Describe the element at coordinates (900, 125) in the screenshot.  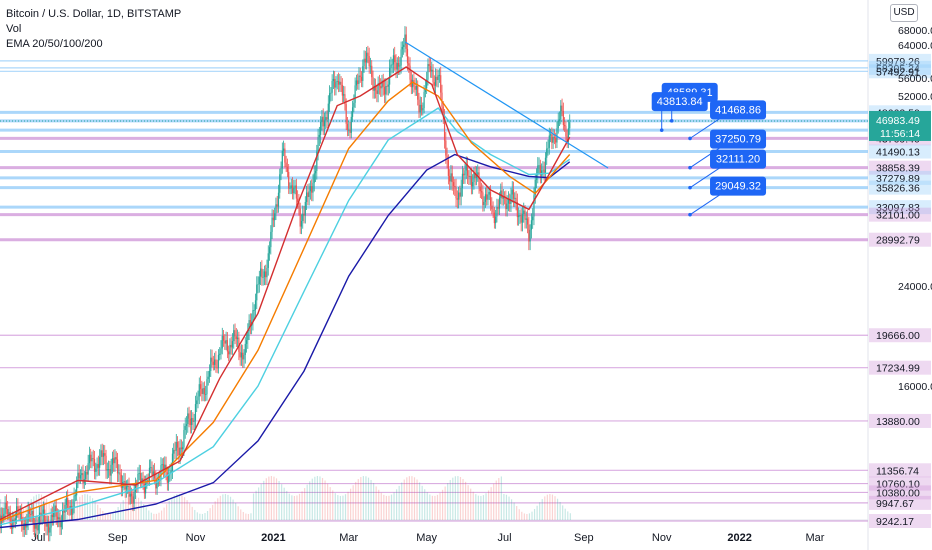
I see `current-price-label-bg` at that location.